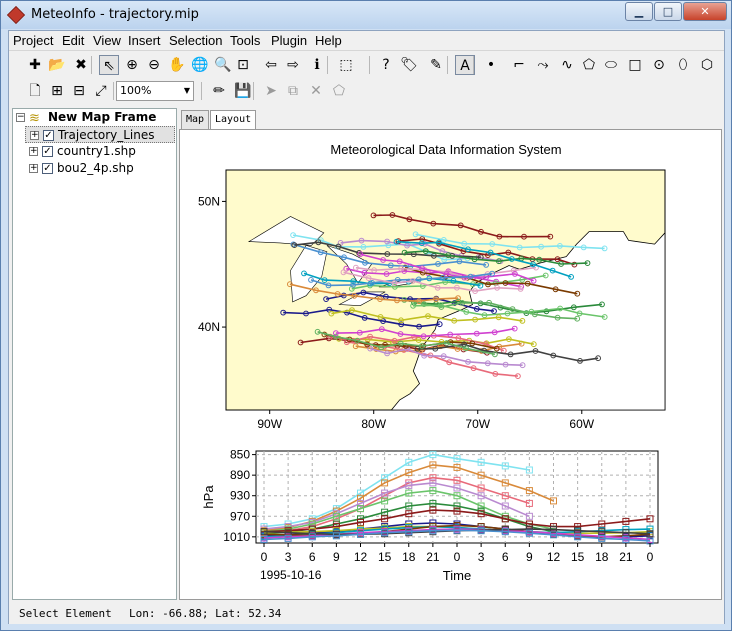 Image resolution: width=732 pixels, height=631 pixels. What do you see at coordinates (200, 65) in the screenshot?
I see `full-extent-icon: 🌐` at bounding box center [200, 65].